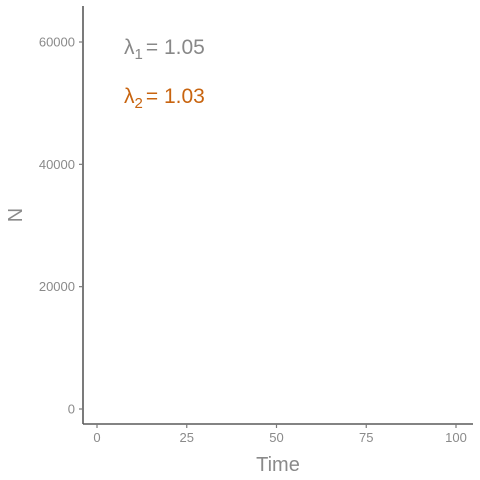 This screenshot has height=480, width=480. What do you see at coordinates (366, 437) in the screenshot?
I see `x-tick-label: 75` at bounding box center [366, 437].